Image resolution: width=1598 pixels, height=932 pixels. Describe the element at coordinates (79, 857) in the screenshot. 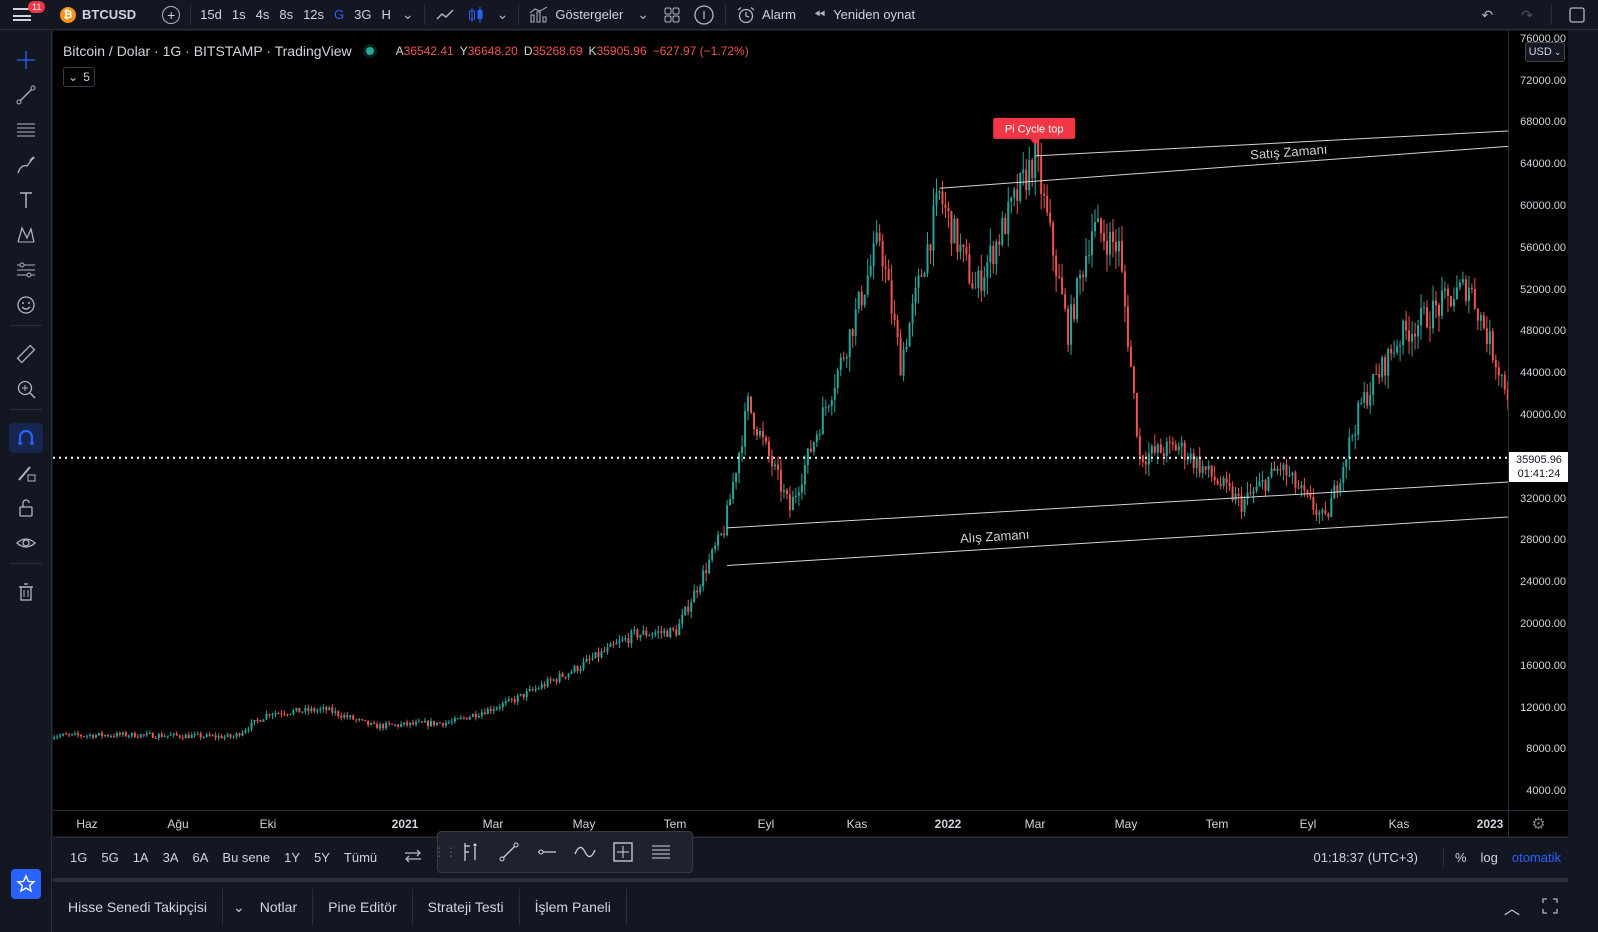

I see `range-button-0: 1G` at that location.